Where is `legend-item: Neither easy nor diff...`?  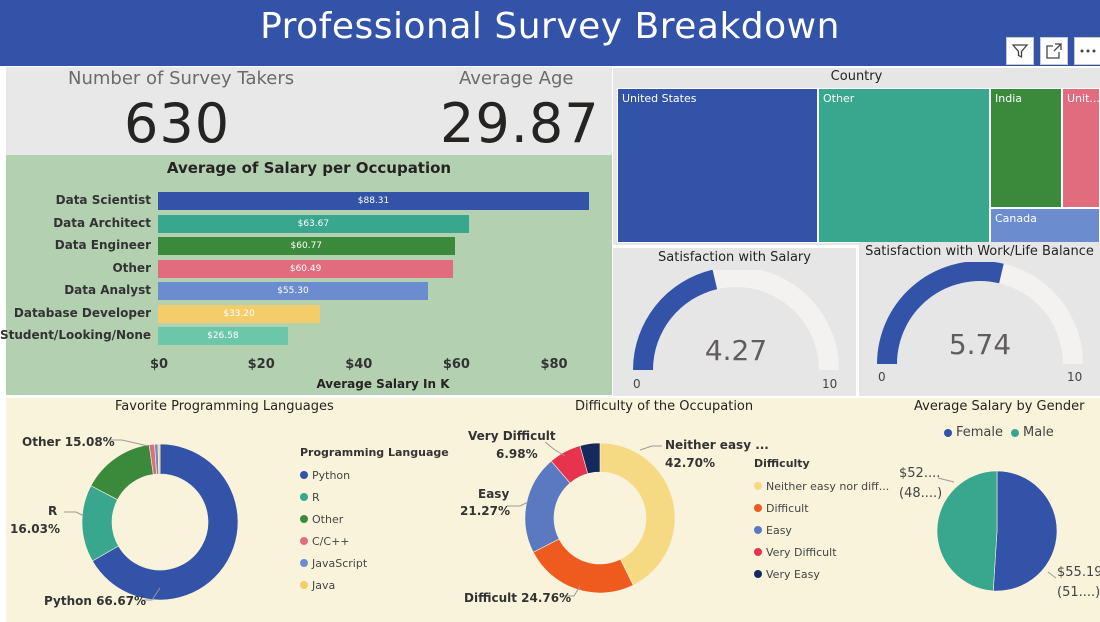 legend-item: Neither easy nor diff... is located at coordinates (821, 486).